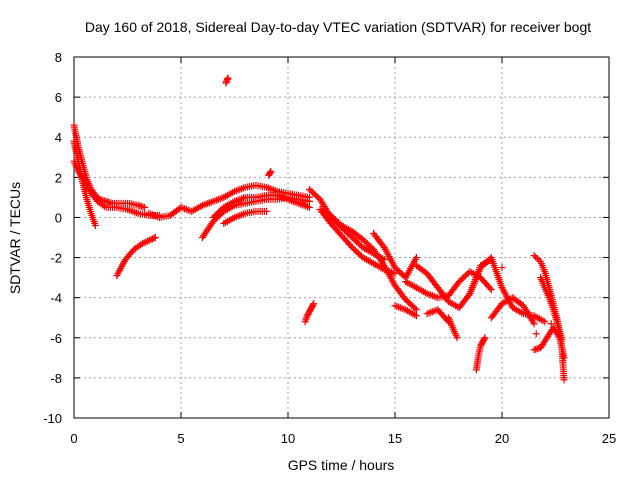 The height and width of the screenshot is (480, 640). I want to click on y-tick-label: -6, so click(56, 338).